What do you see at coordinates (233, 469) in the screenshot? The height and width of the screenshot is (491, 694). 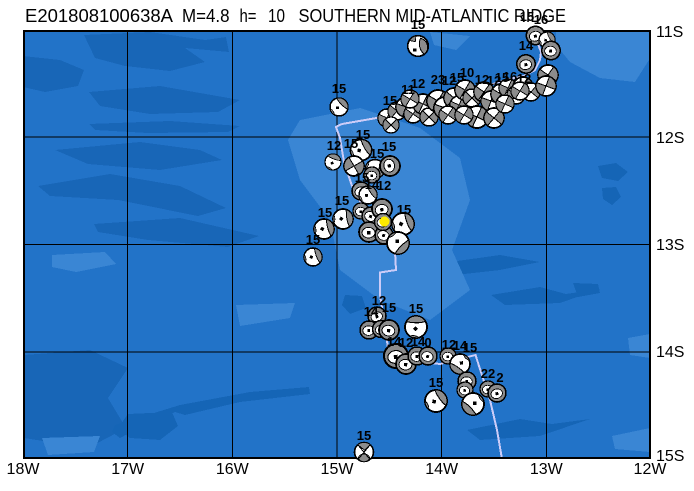 I see `svg-text: 16W` at bounding box center [233, 469].